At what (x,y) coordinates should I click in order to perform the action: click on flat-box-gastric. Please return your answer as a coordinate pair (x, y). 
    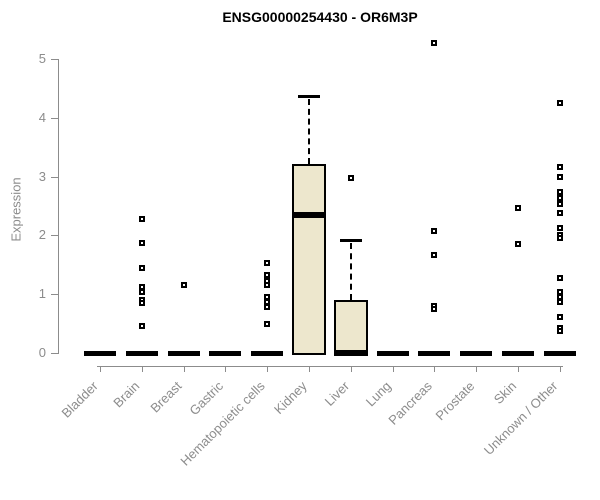
    Looking at the image, I should click on (225, 353).